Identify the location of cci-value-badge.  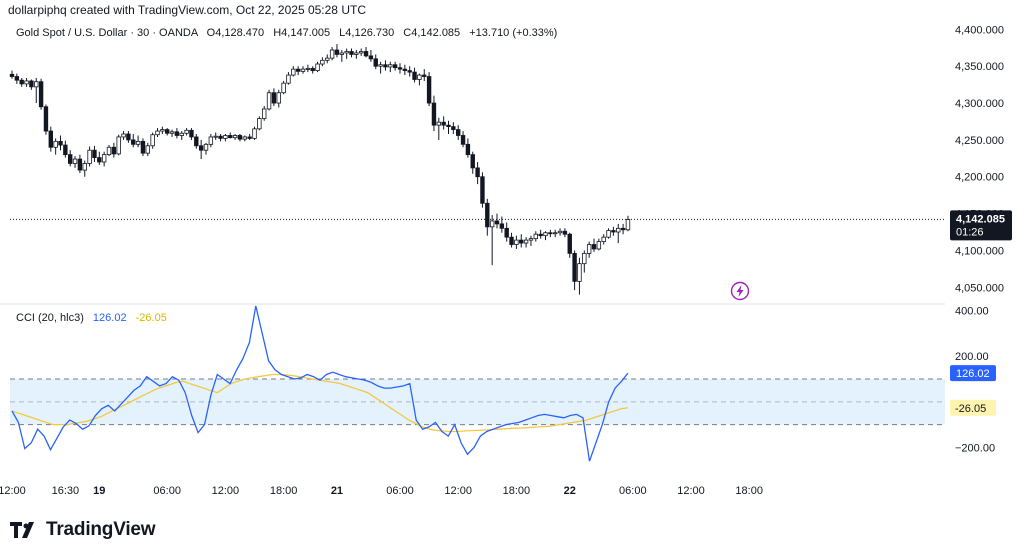
(973, 373).